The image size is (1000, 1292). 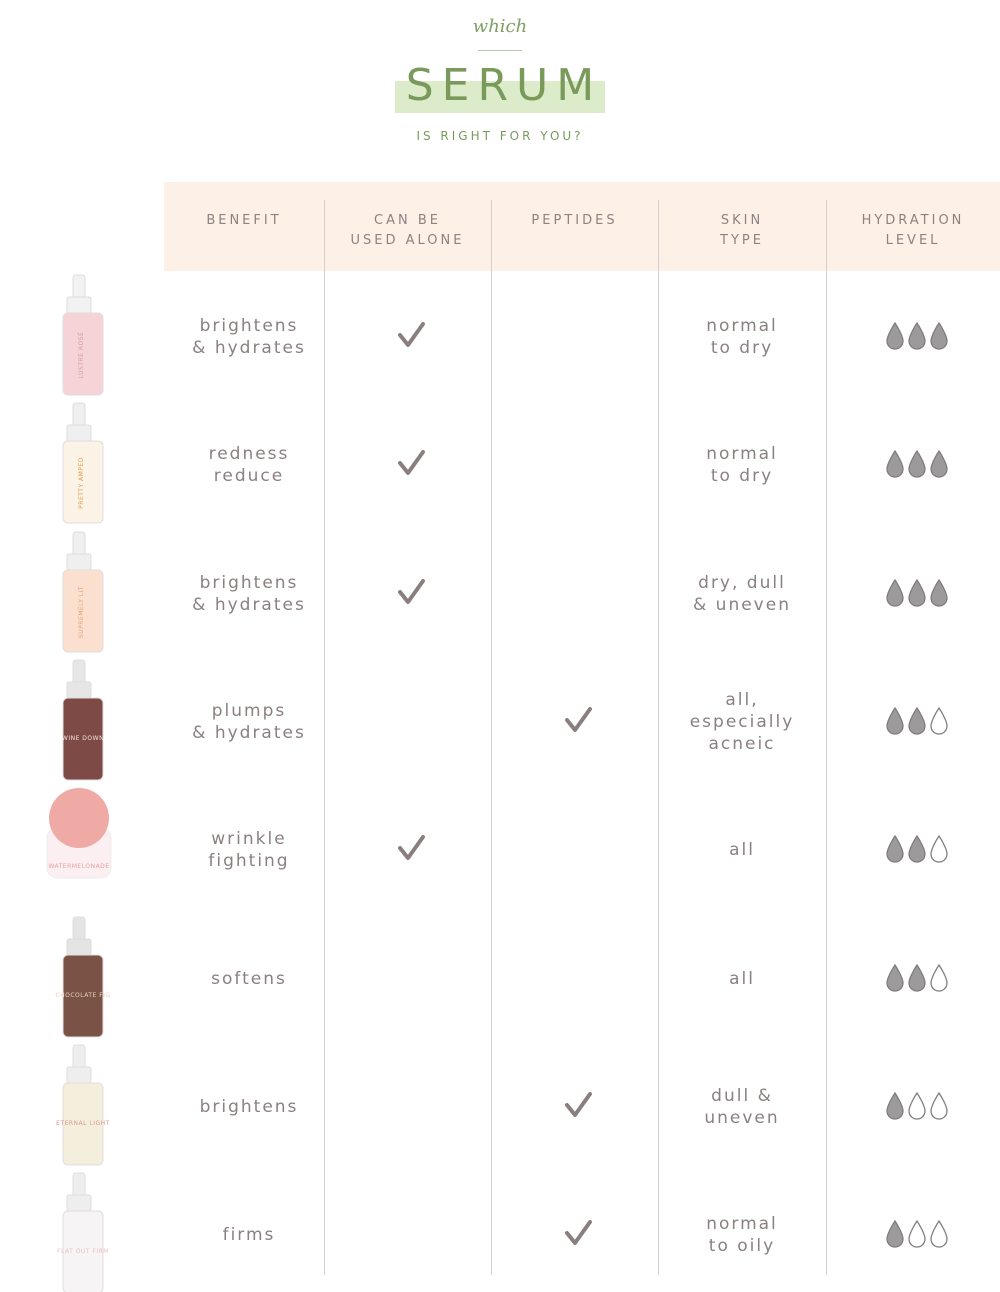 I want to click on product-name: FLAT OUT FIRM, so click(x=83, y=1251).